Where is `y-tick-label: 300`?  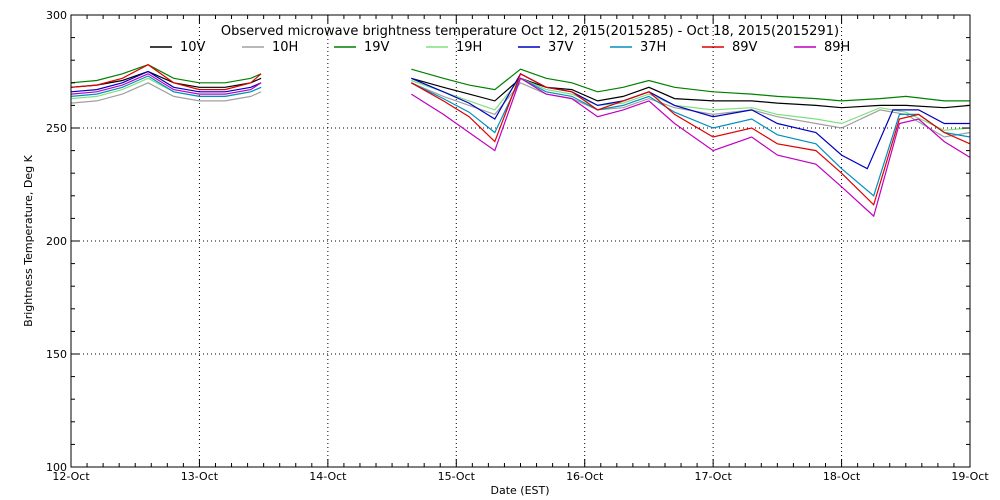
y-tick-label: 300 is located at coordinates (56, 15).